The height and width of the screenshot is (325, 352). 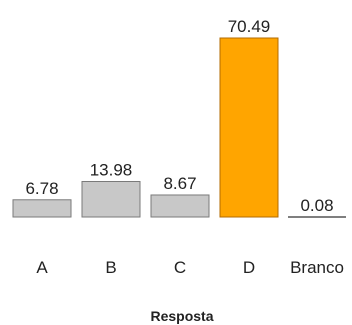 I want to click on value-label-b: 13.98, so click(x=111, y=169).